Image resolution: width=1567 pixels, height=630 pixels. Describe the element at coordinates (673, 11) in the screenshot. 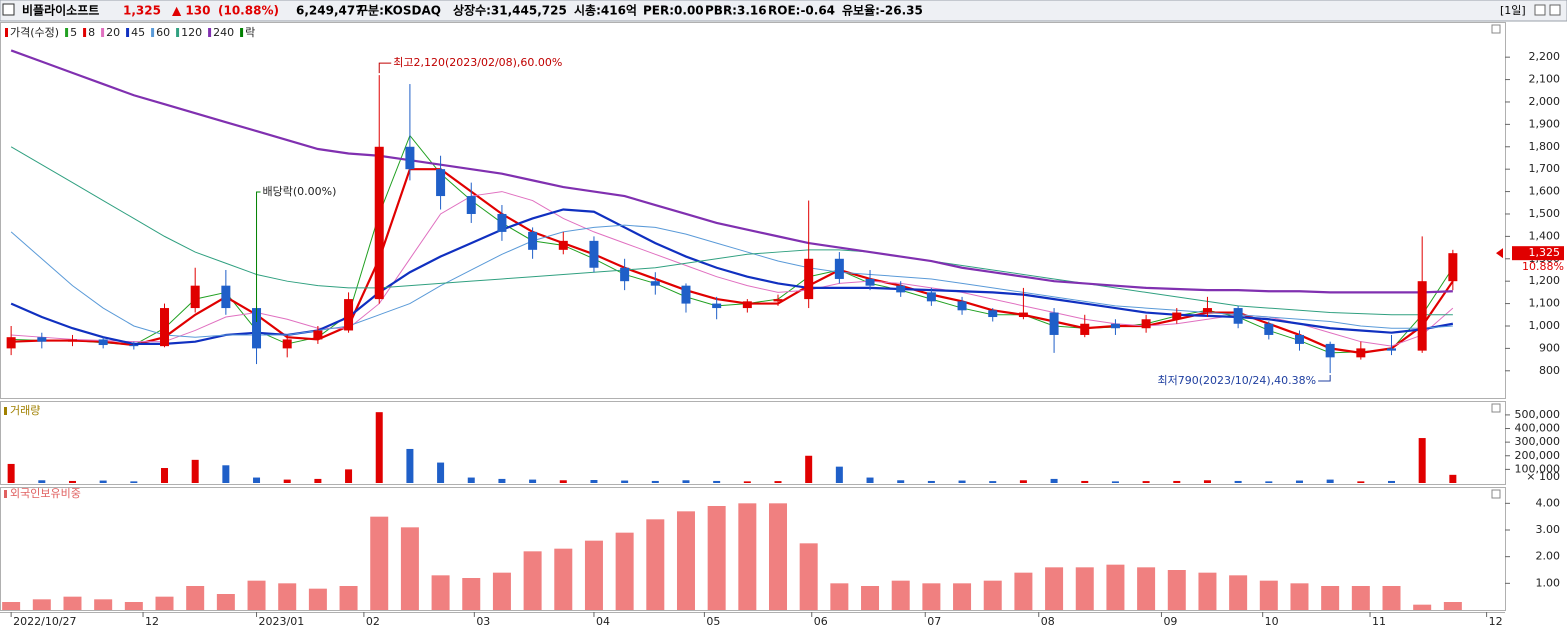

I see `per: PER:0.00` at that location.